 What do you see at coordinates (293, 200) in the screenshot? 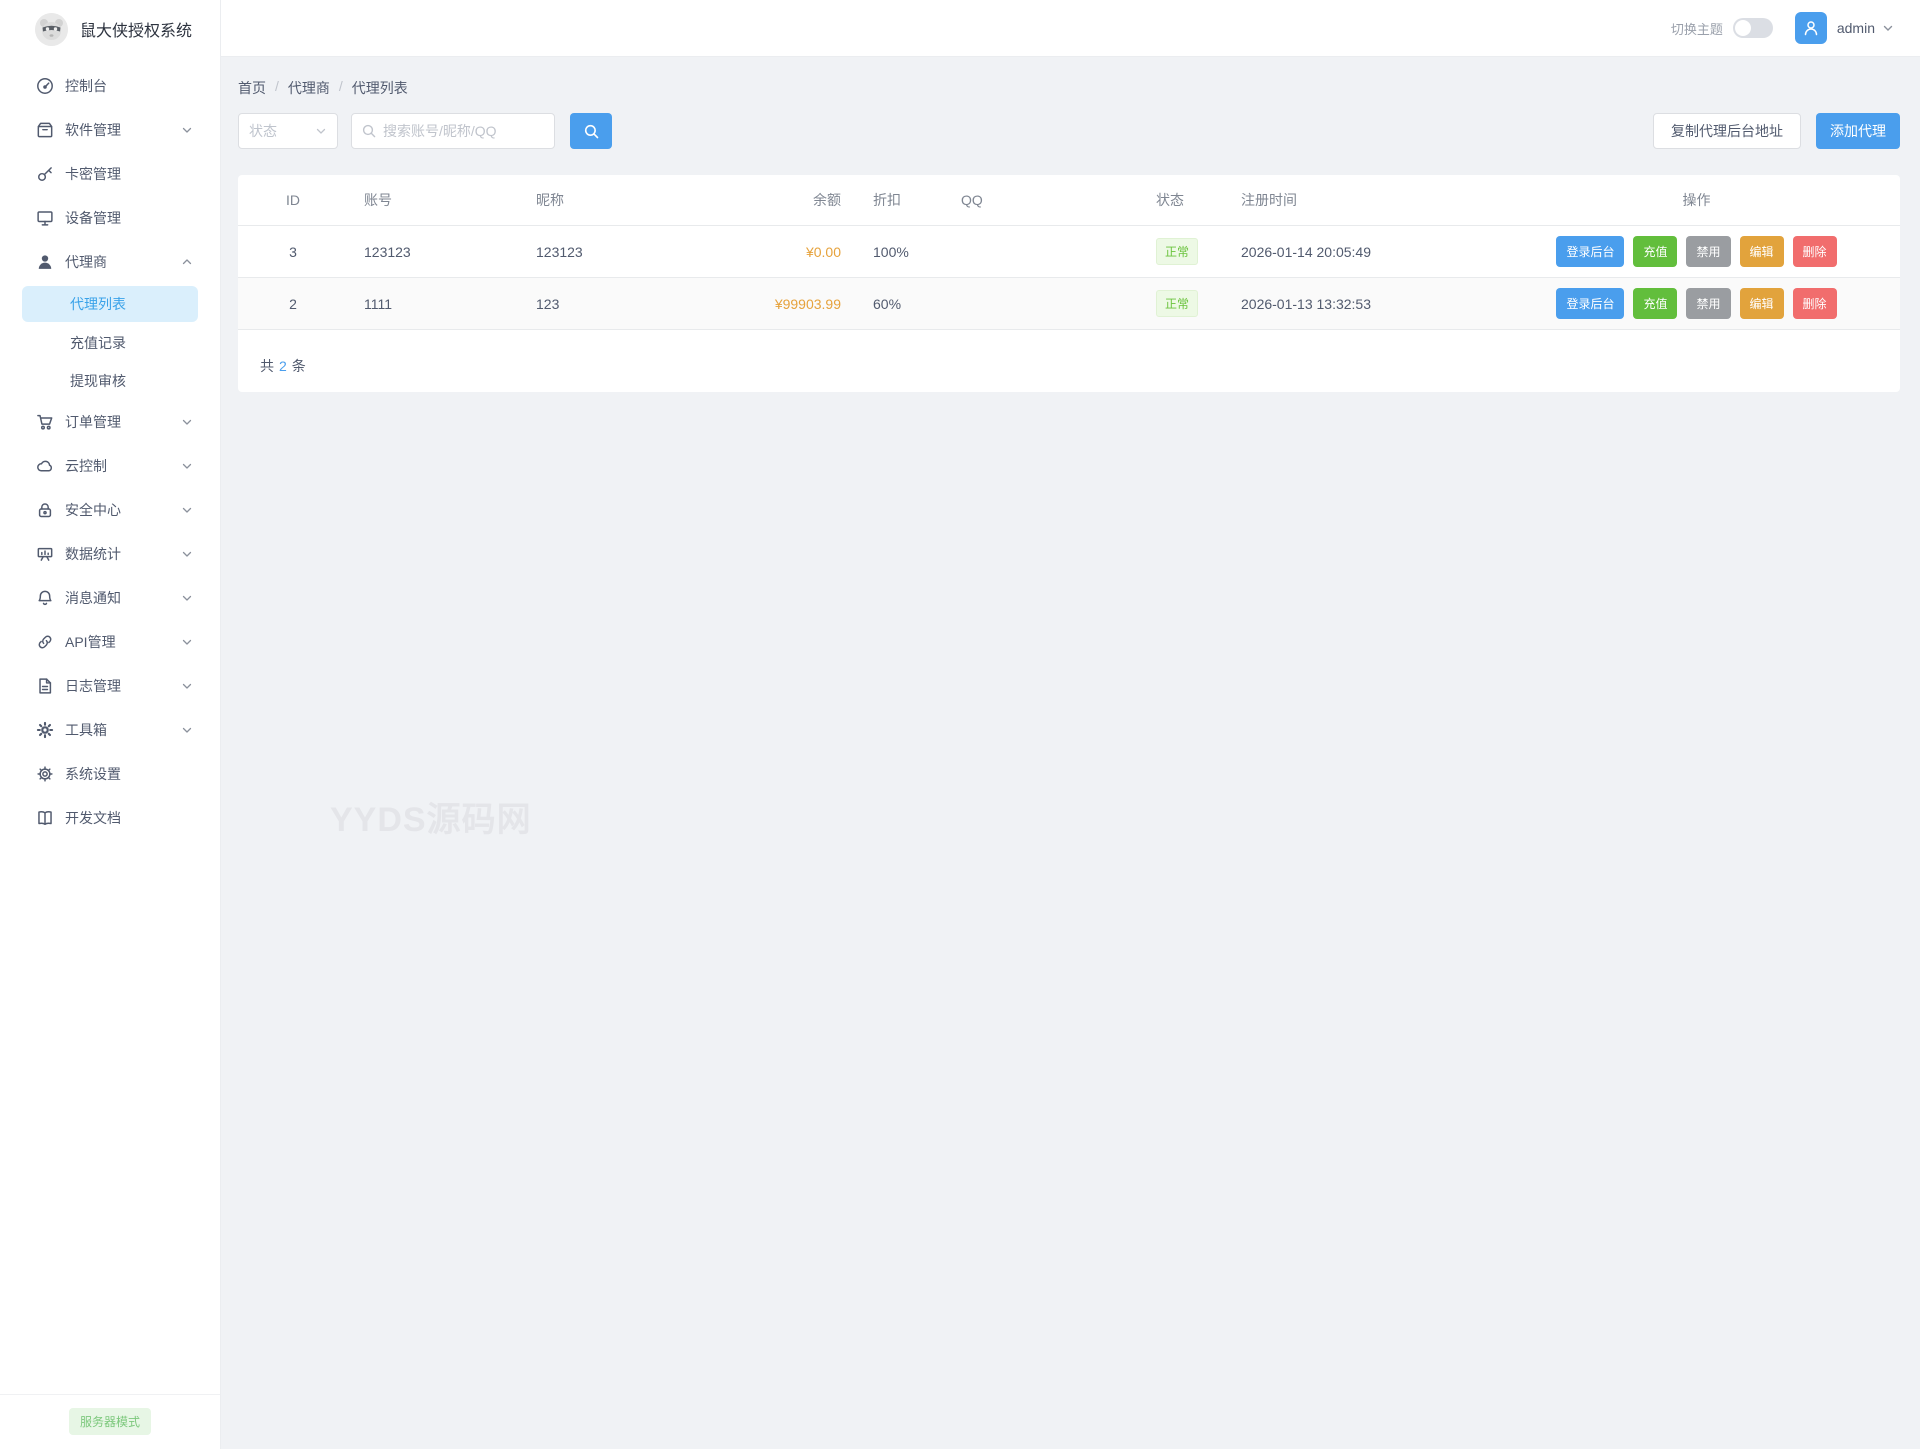
I see `column-header: ID` at bounding box center [293, 200].